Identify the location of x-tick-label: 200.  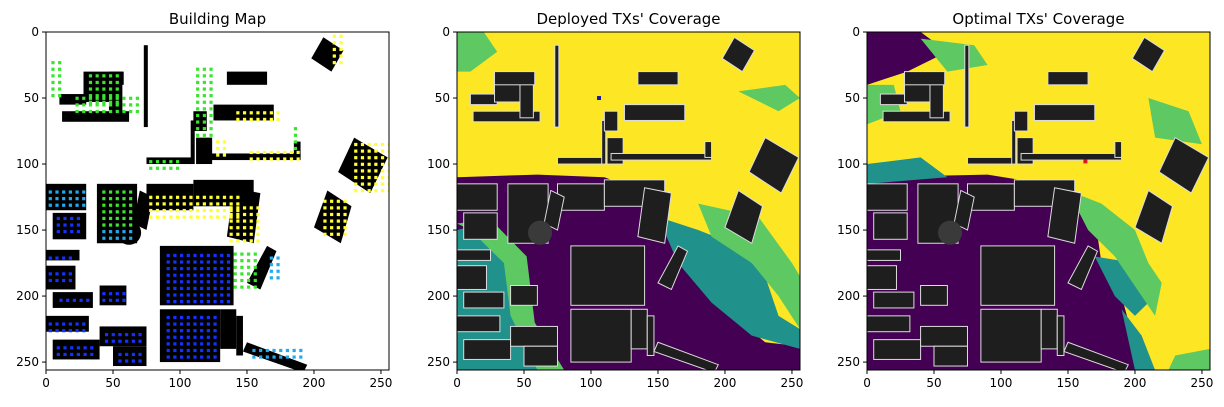
(1135, 383).